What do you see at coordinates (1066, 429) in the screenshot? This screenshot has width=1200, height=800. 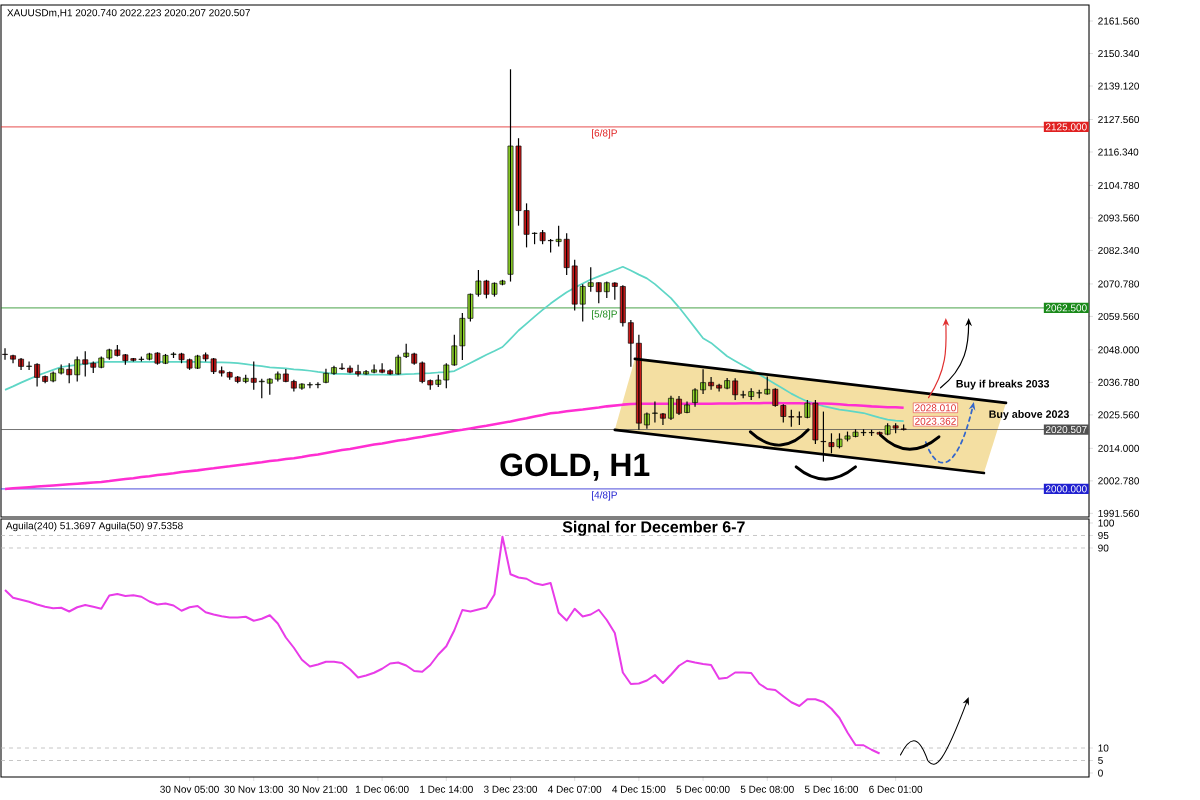 I see `ref-line-label: 2020.507` at bounding box center [1066, 429].